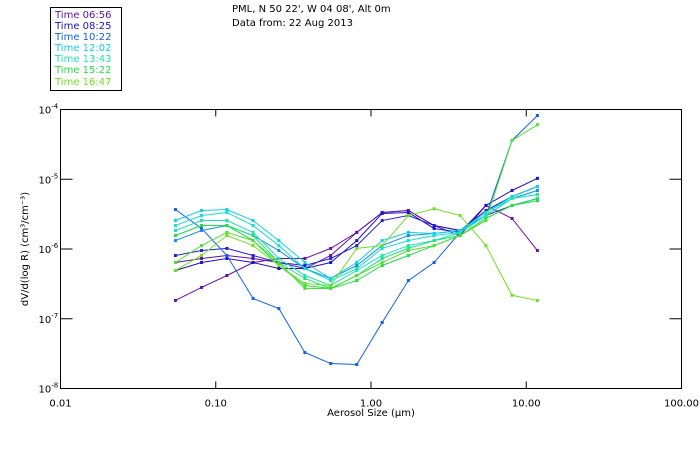  Describe the element at coordinates (83, 27) in the screenshot. I see `legend-entry: Time 08:25` at that location.